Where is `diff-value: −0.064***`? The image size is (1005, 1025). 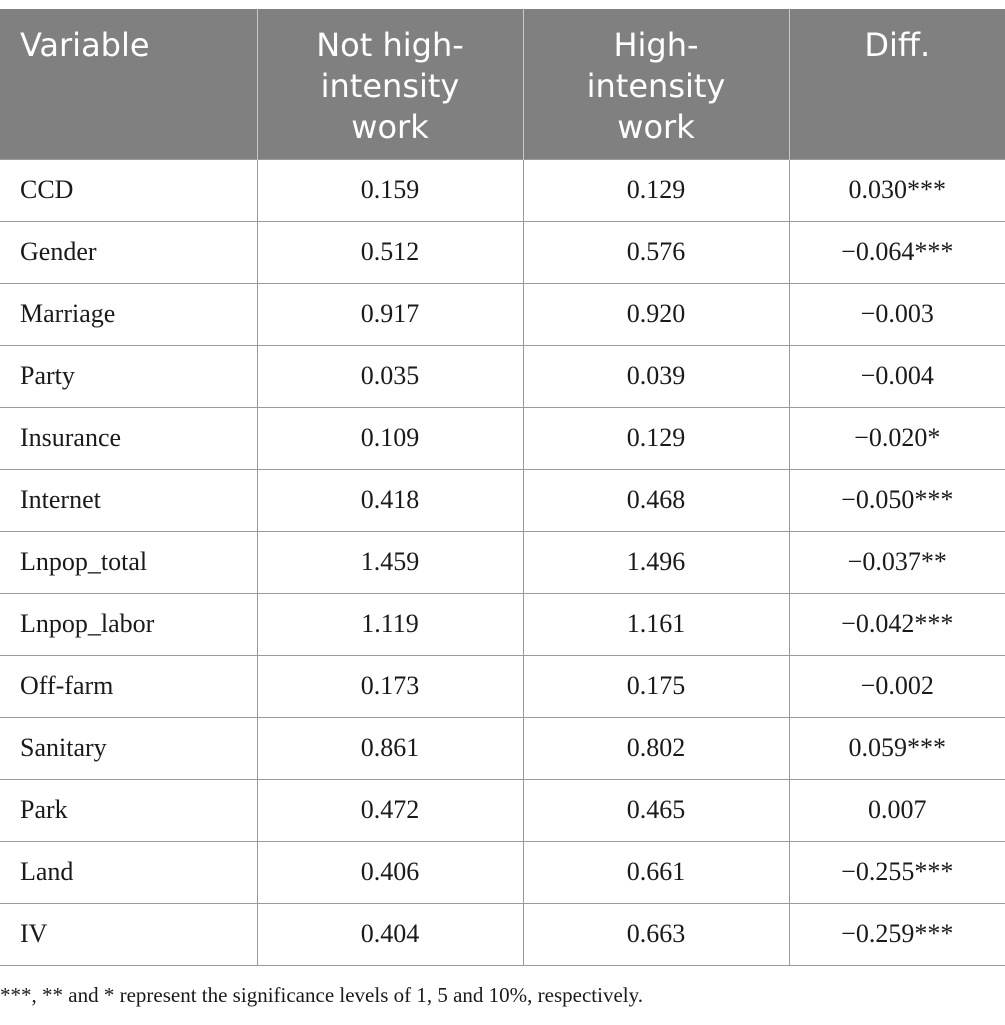 diff-value: −0.064*** is located at coordinates (896, 251).